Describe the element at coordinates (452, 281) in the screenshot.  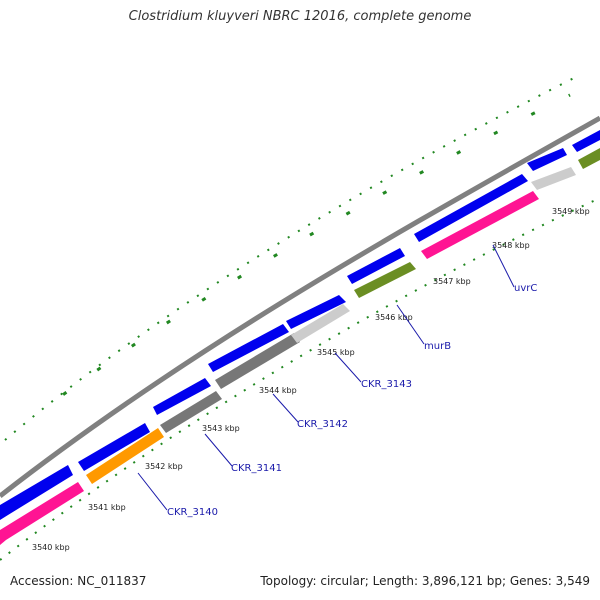
I see `tick-label: 3547 kbp` at that location.